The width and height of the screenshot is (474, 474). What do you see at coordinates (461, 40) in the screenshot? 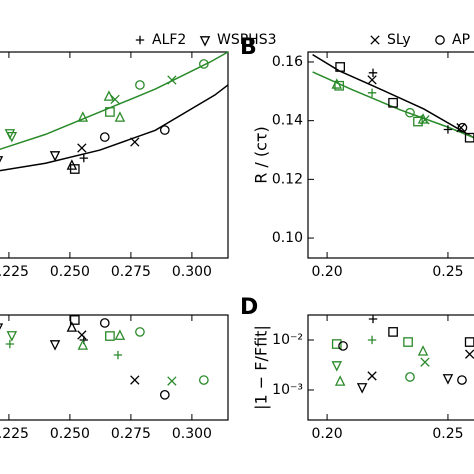
I see `legend-label: AP` at bounding box center [461, 40].